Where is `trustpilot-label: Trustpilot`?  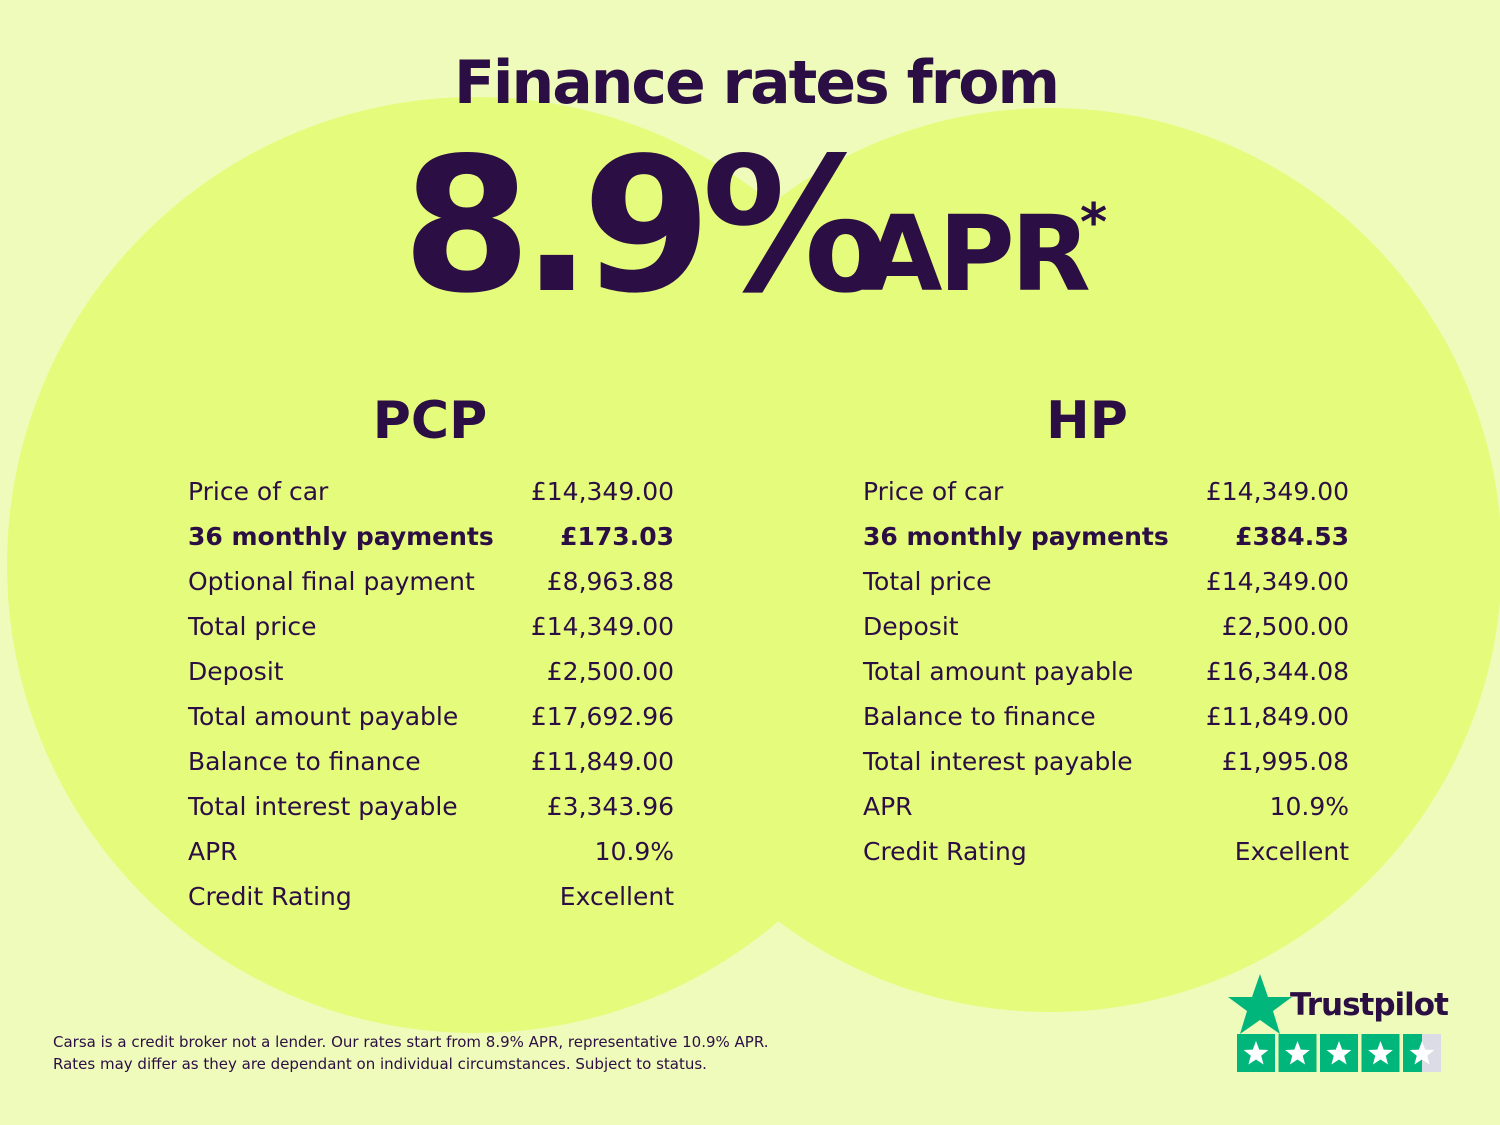
trustpilot-label: Trustpilot is located at coordinates (1369, 1005).